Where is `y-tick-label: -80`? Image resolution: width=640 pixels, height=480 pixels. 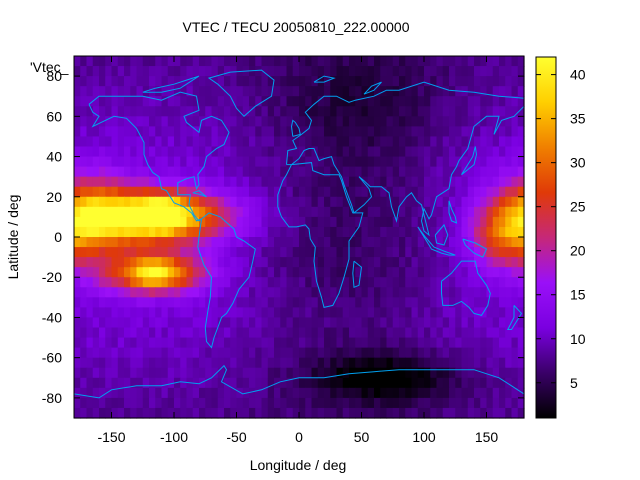
y-tick-label: -80 is located at coordinates (52, 398).